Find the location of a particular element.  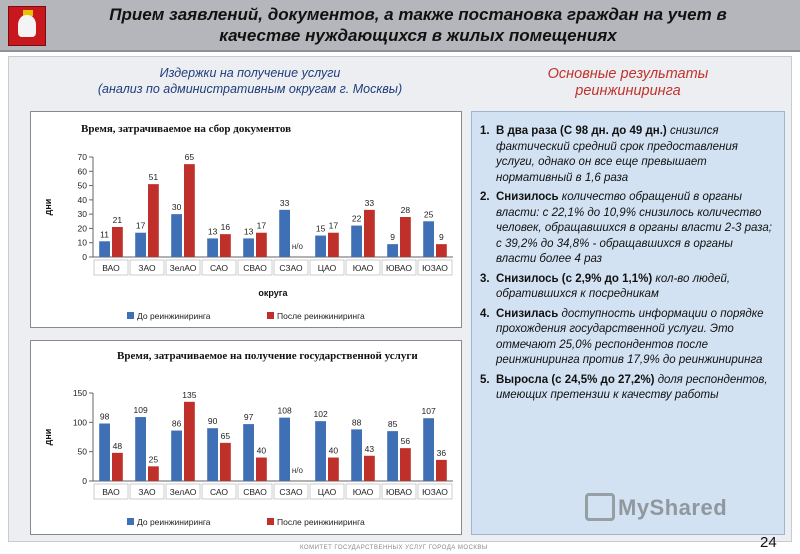

missing-label: н/о is located at coordinates (298, 470).